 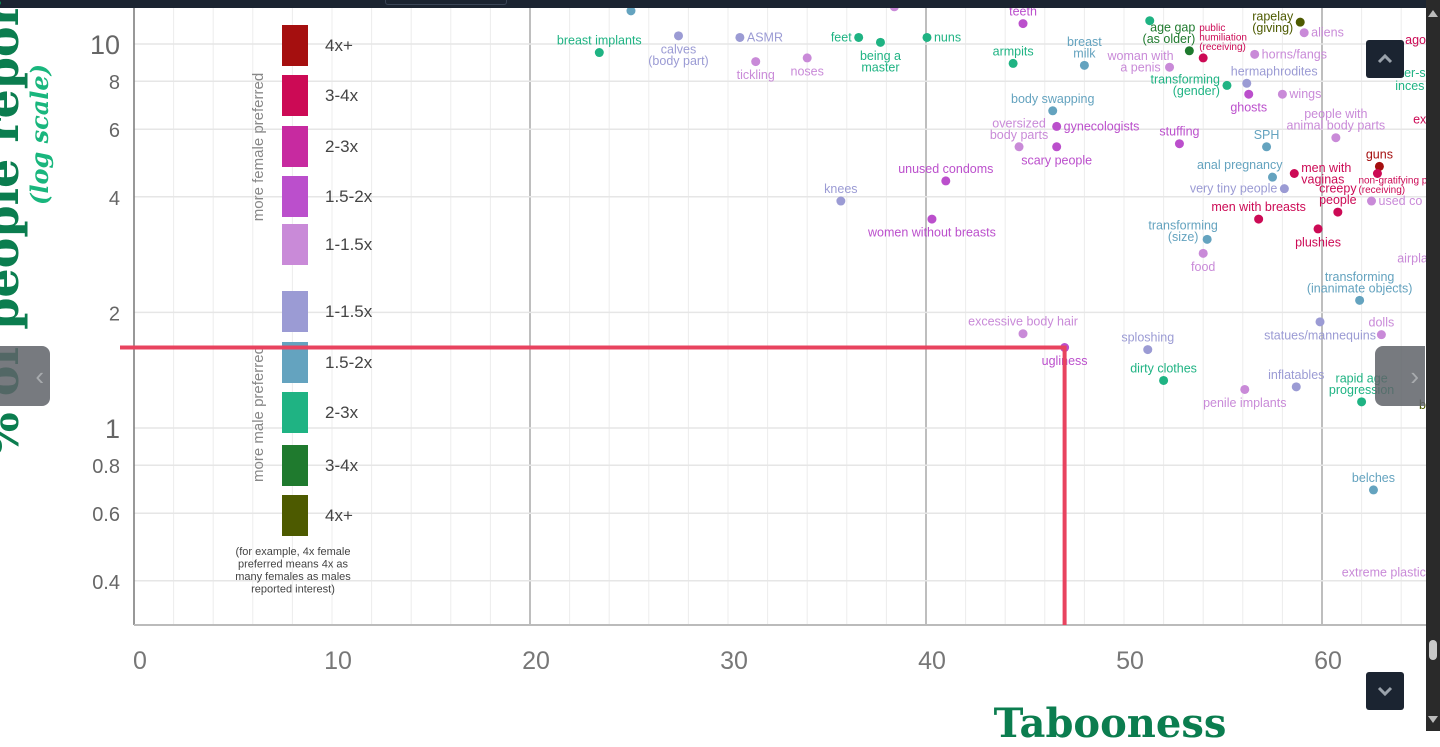 I want to click on point-label-line: (receiving), so click(x=1381, y=190).